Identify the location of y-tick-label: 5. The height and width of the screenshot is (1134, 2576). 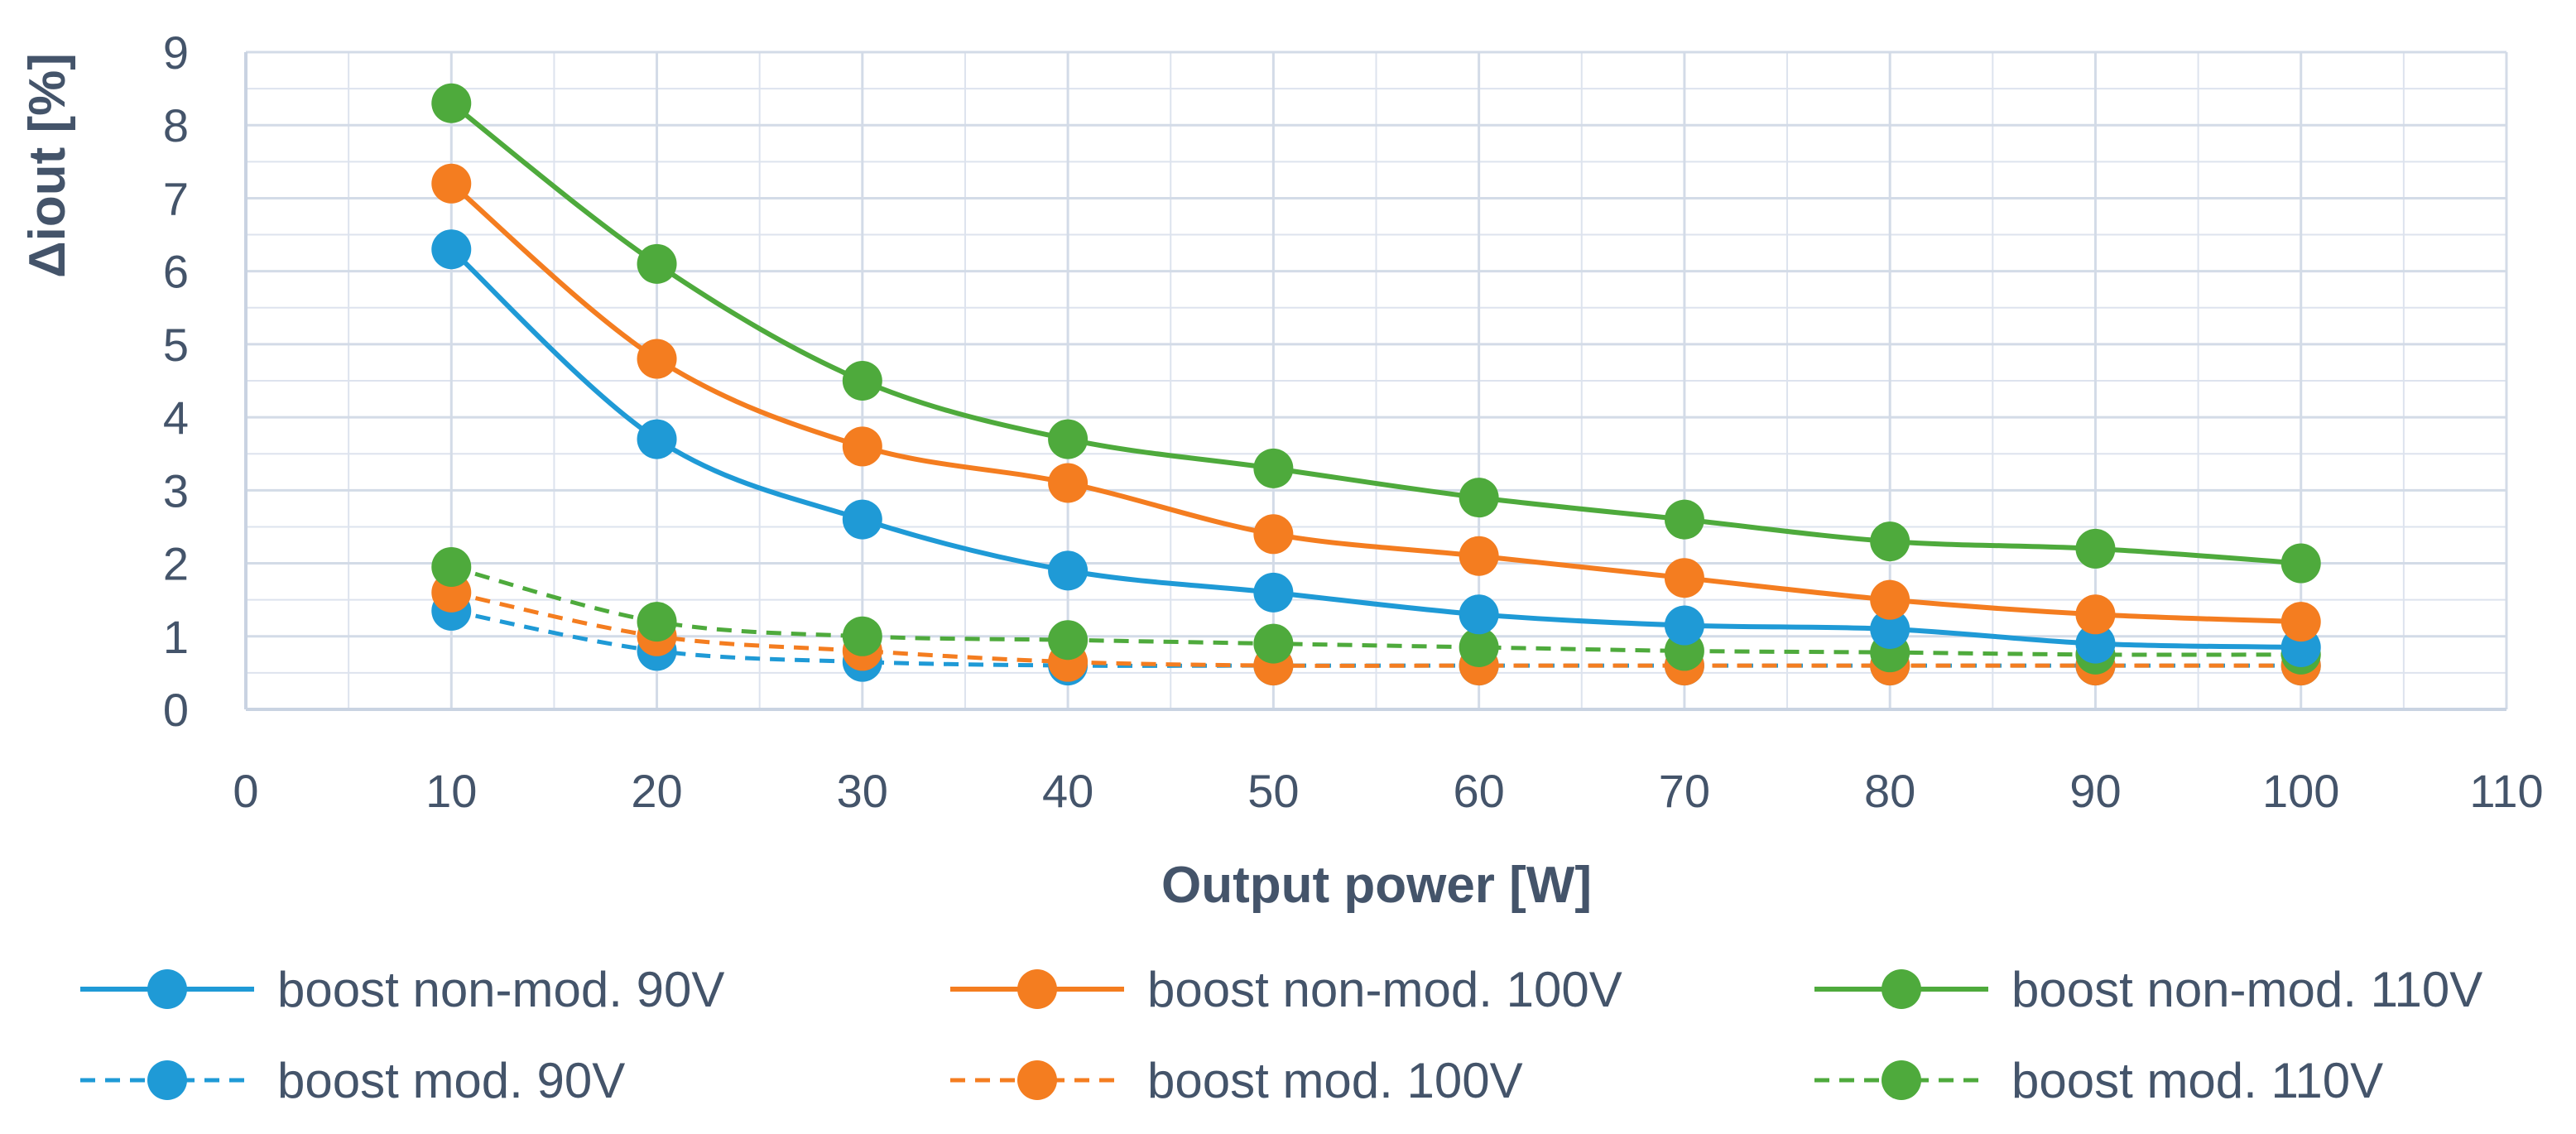
(176, 345).